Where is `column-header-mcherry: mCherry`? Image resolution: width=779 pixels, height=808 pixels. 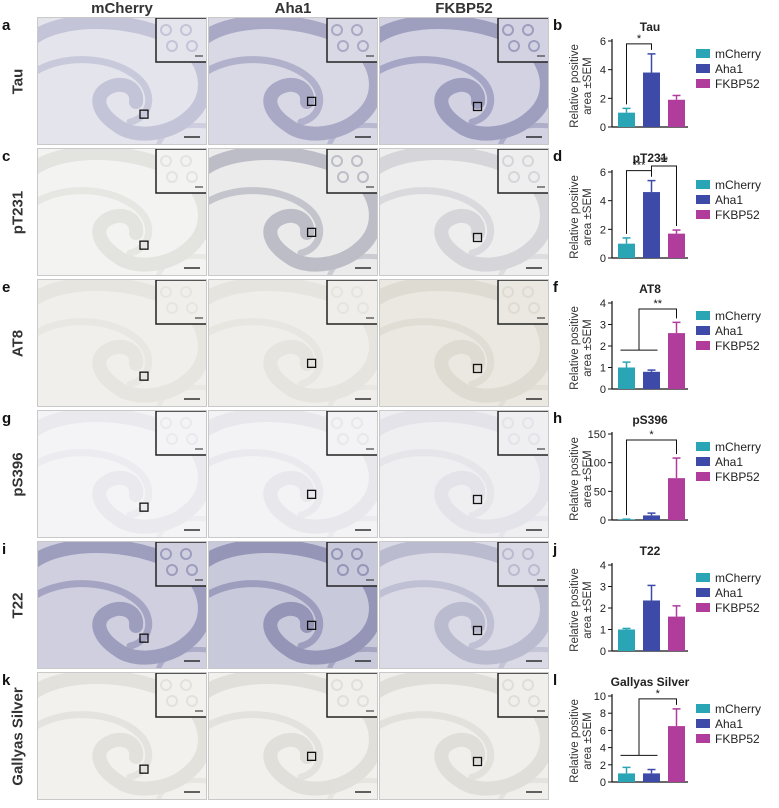
column-header-mcherry: mCherry is located at coordinates (122, 8).